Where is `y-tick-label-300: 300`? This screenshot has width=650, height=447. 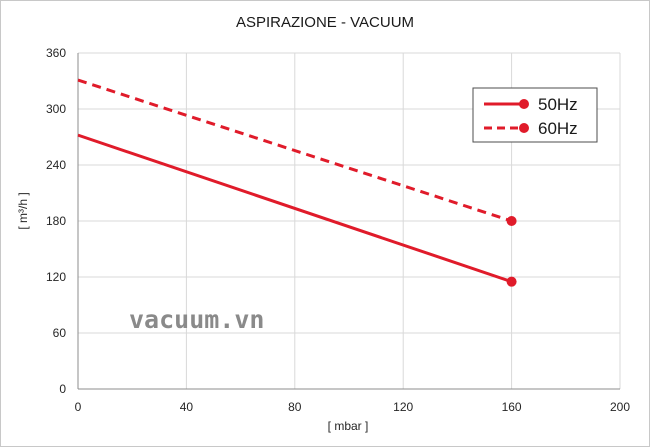
y-tick-label-300: 300 is located at coordinates (56, 109).